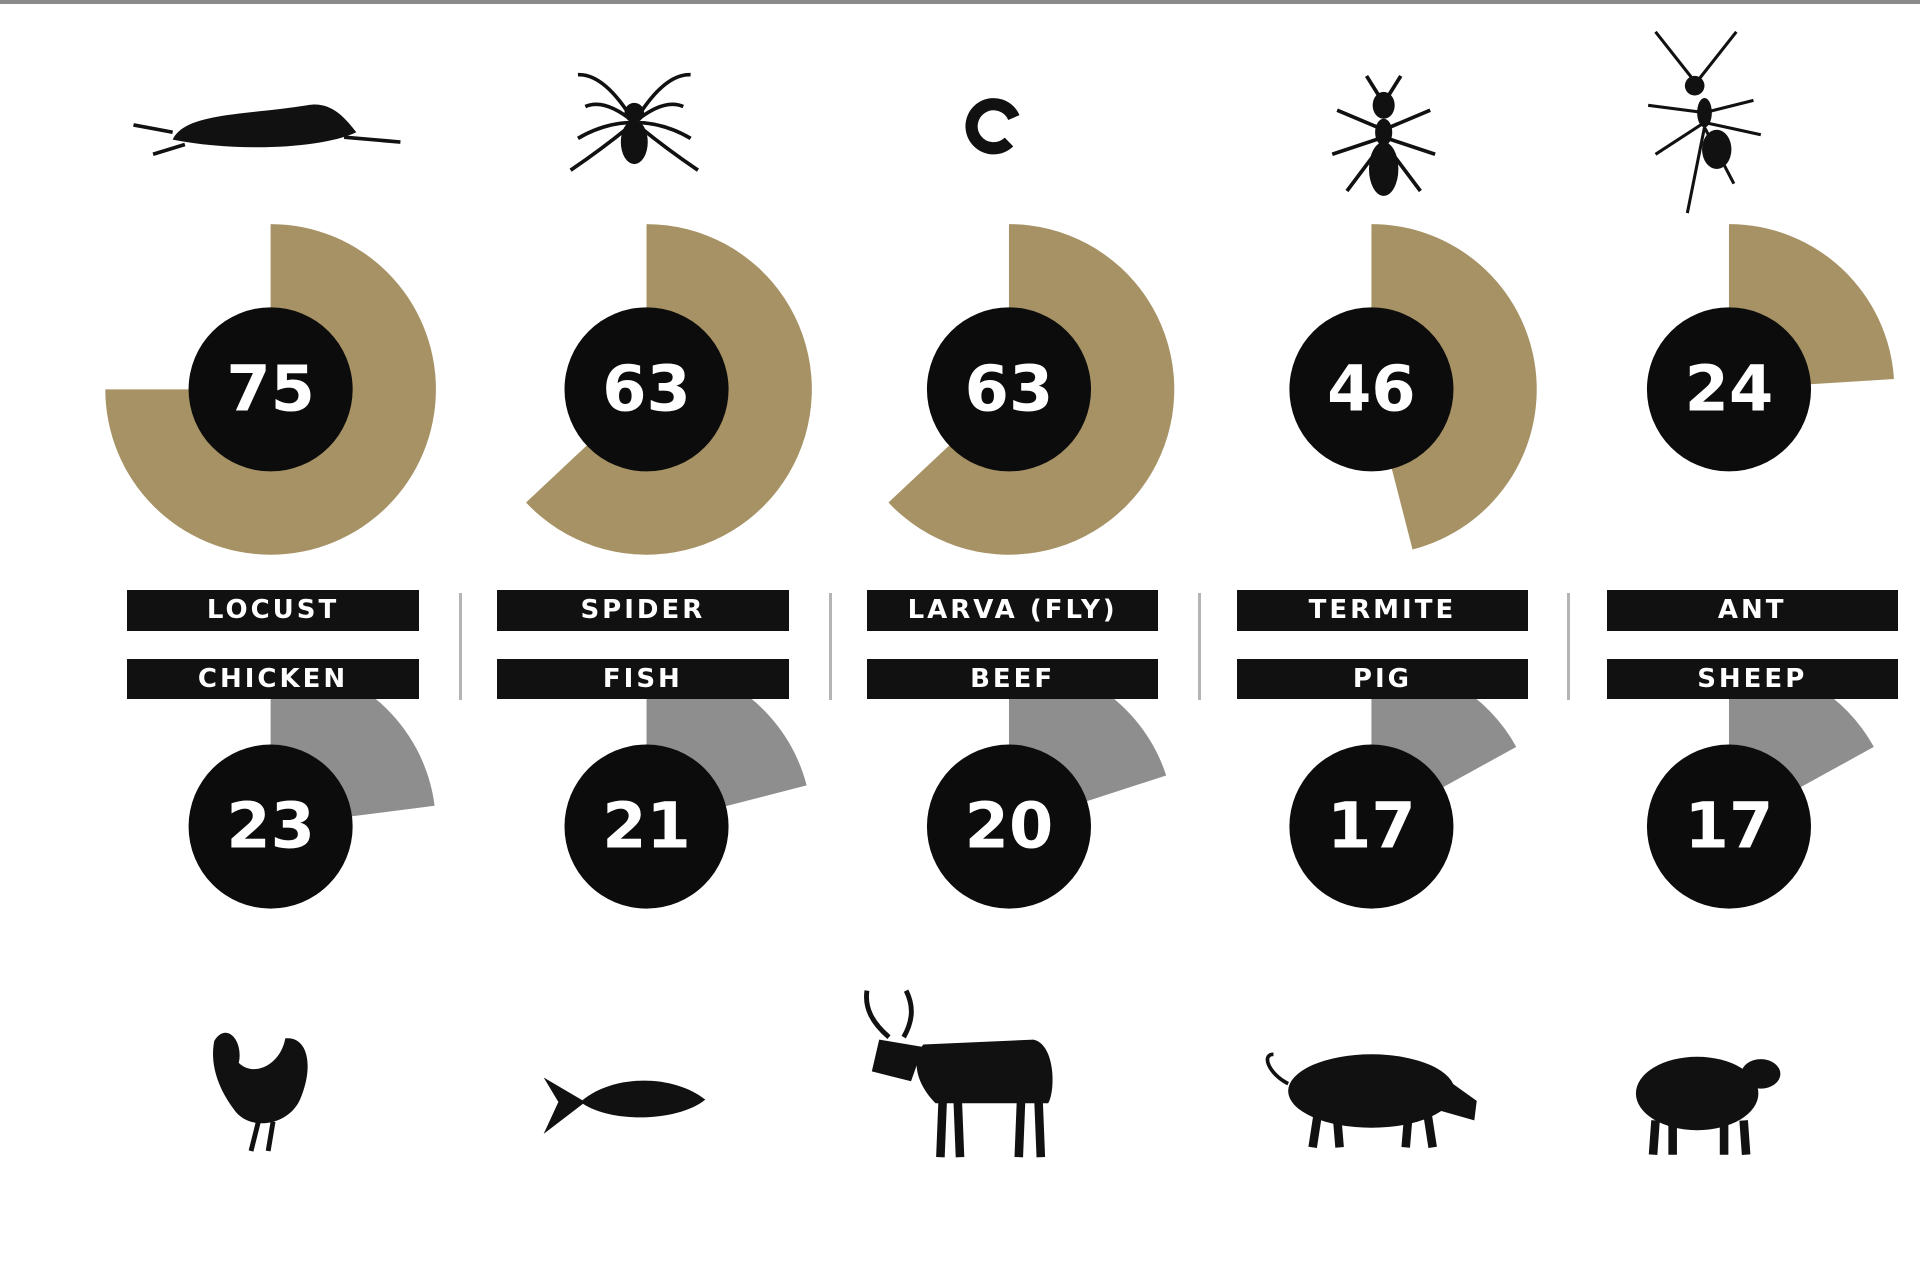 This screenshot has width=1920, height=1280. I want to click on insect-label: LARVA (FLY), so click(1012, 610).